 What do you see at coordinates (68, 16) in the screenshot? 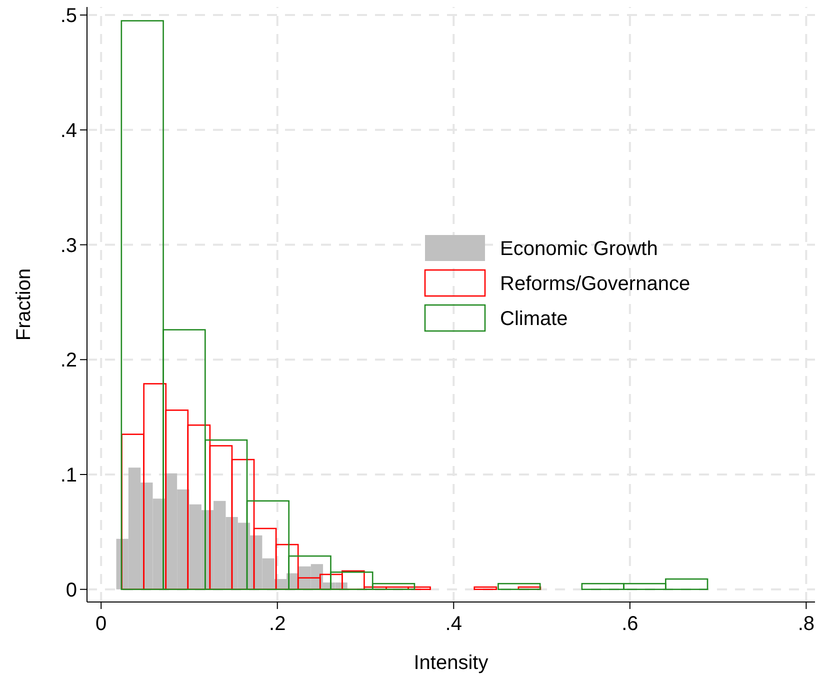
I see `y-tick-label: .5` at bounding box center [68, 16].